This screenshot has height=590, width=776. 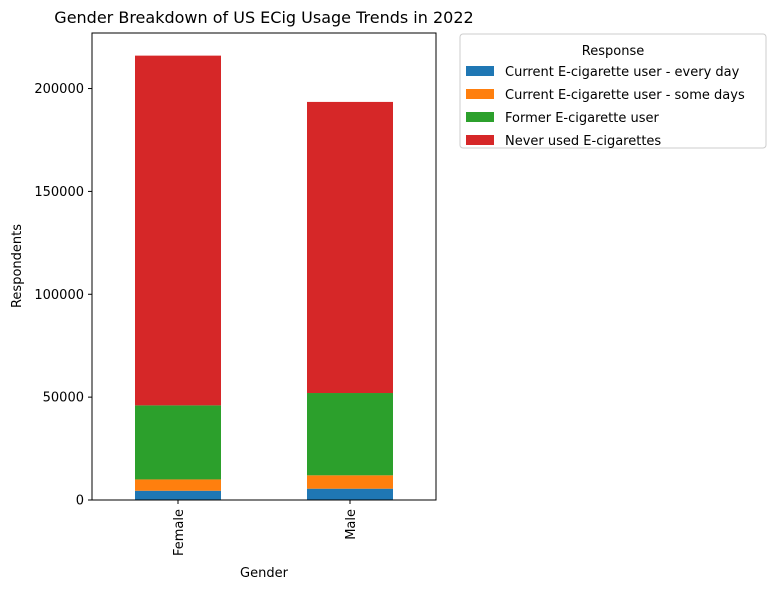 What do you see at coordinates (179, 532) in the screenshot?
I see `x-tick-label: Female` at bounding box center [179, 532].